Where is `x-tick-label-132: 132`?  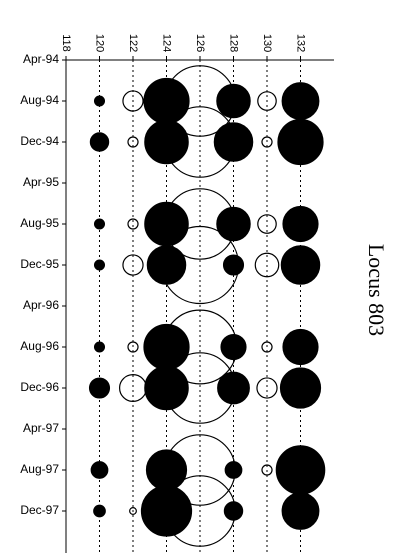 x-tick-label-132: 132 is located at coordinates (301, 43).